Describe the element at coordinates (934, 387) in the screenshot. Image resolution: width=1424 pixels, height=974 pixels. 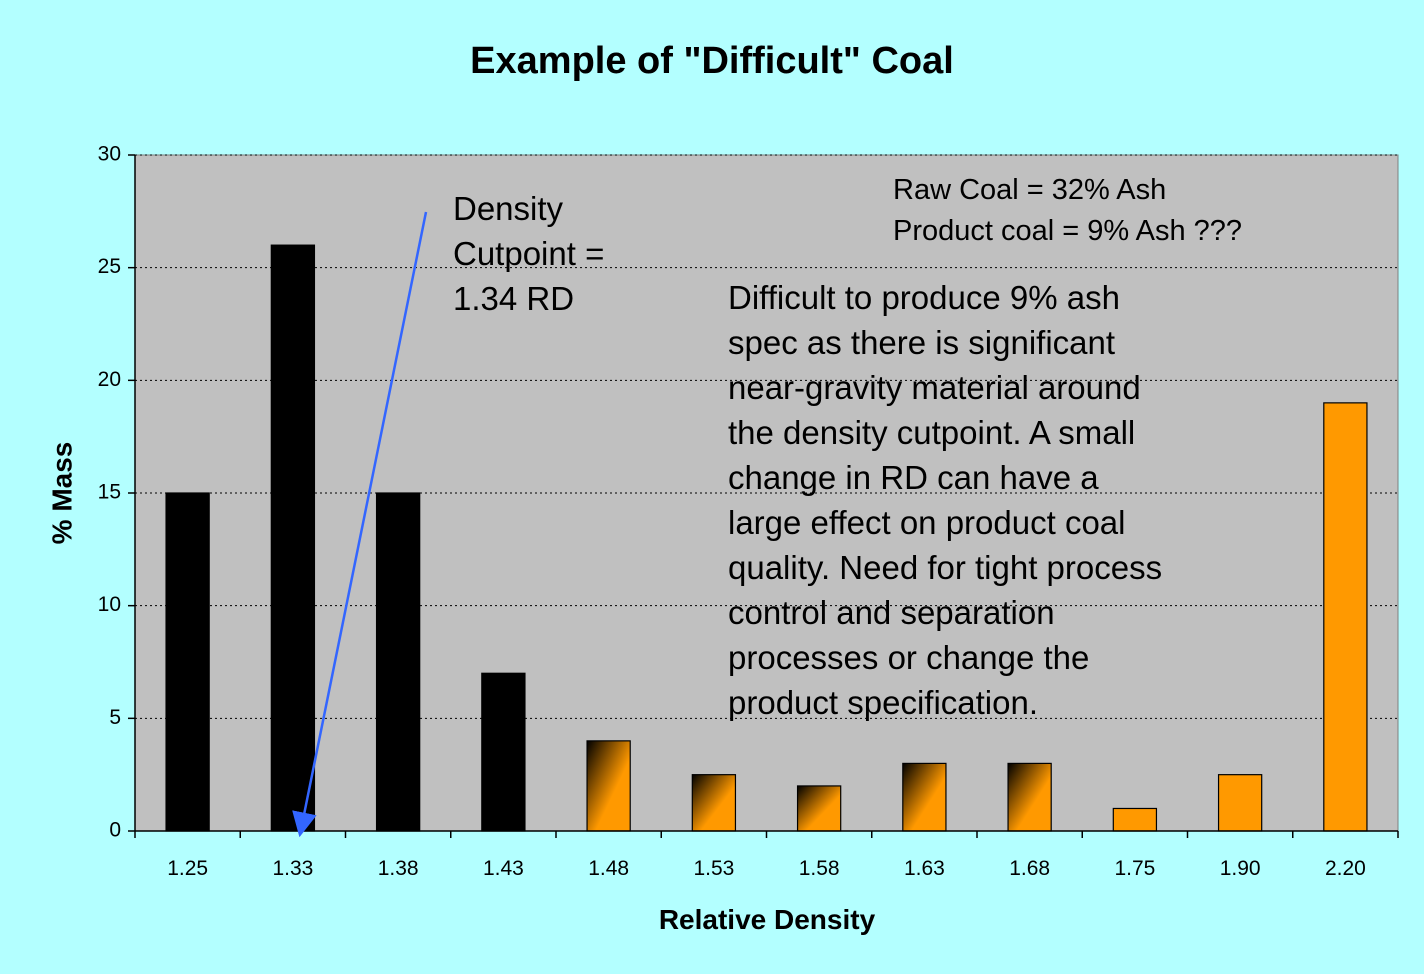
I see `explanation-line: near-gravity material around` at that location.